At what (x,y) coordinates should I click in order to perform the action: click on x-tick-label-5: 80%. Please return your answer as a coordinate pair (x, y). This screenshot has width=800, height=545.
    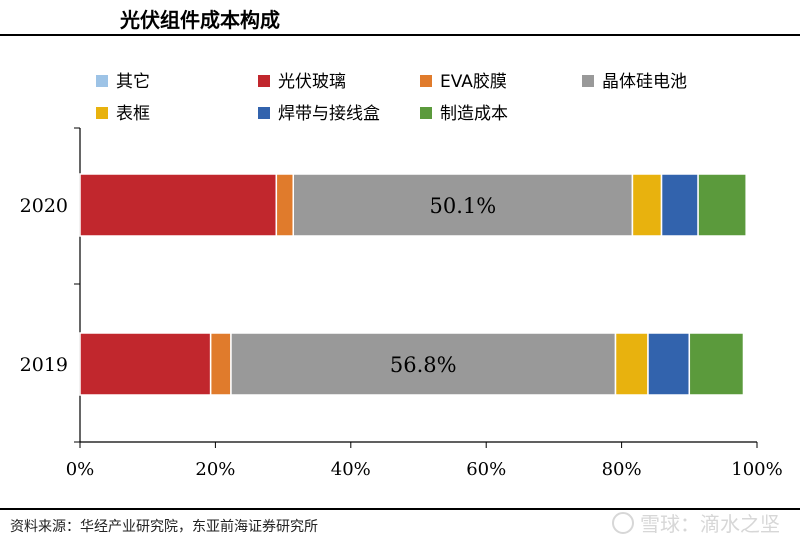
    Looking at the image, I should click on (622, 469).